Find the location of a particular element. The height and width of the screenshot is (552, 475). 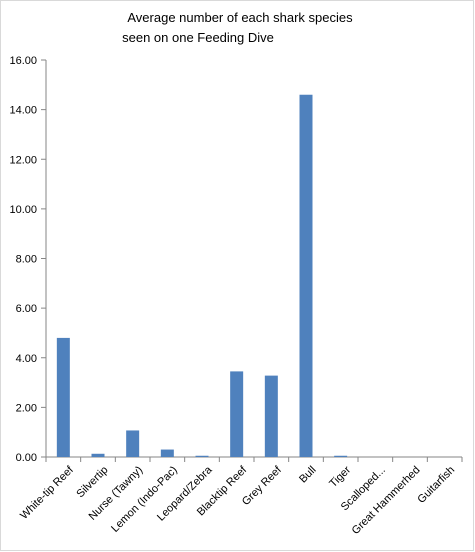

y-tick-label: 6.00 is located at coordinates (26, 309).